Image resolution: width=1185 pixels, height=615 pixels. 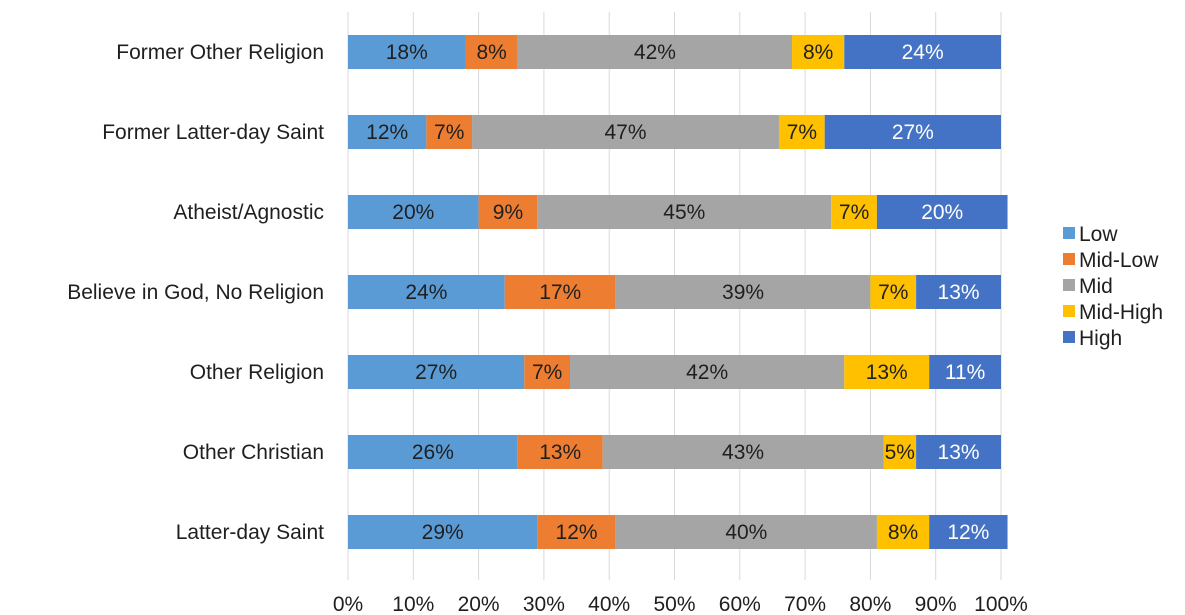 I want to click on legend-label: Low, so click(x=1098, y=234).